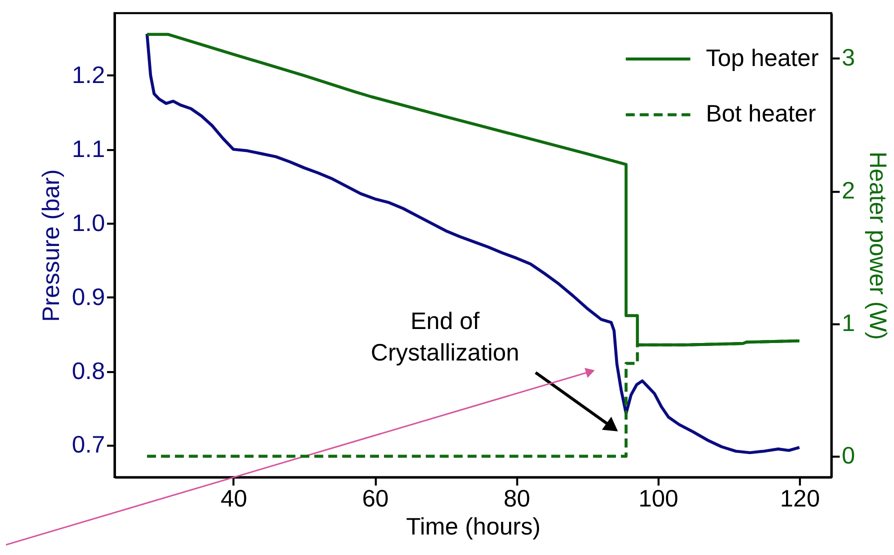  I want to click on x-tick-label: 120, so click(800, 498).